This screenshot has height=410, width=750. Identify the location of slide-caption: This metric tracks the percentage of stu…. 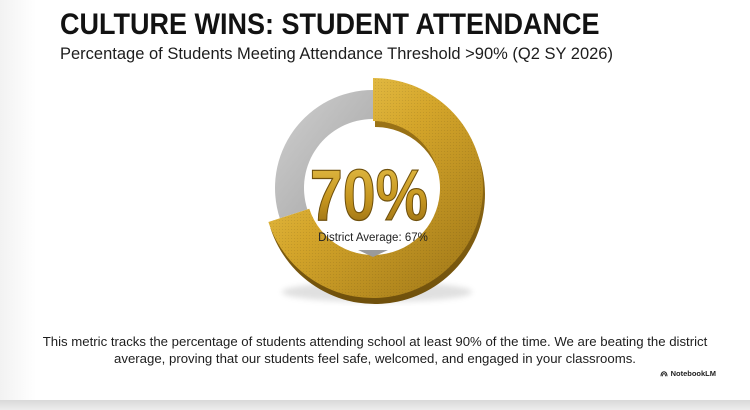
(375, 350).